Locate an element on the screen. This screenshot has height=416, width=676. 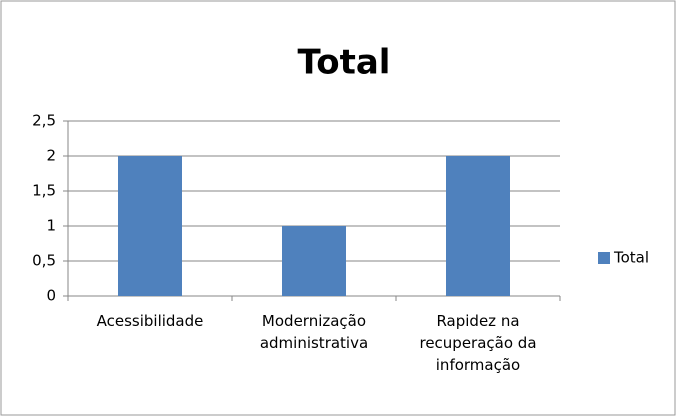
y-tick-label: 0,5 is located at coordinates (44, 261).